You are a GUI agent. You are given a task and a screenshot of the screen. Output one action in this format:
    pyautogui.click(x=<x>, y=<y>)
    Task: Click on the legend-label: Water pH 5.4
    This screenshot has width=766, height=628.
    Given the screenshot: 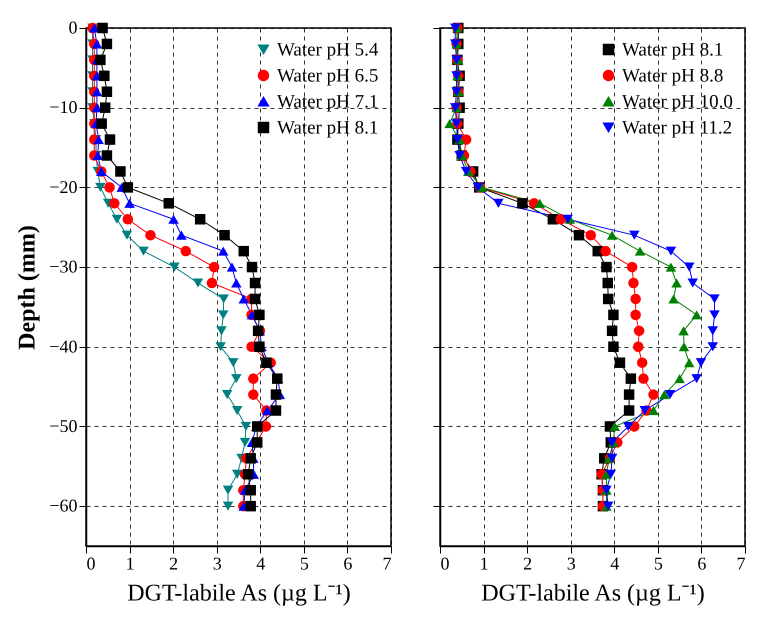 What is the action you would take?
    pyautogui.click(x=328, y=50)
    